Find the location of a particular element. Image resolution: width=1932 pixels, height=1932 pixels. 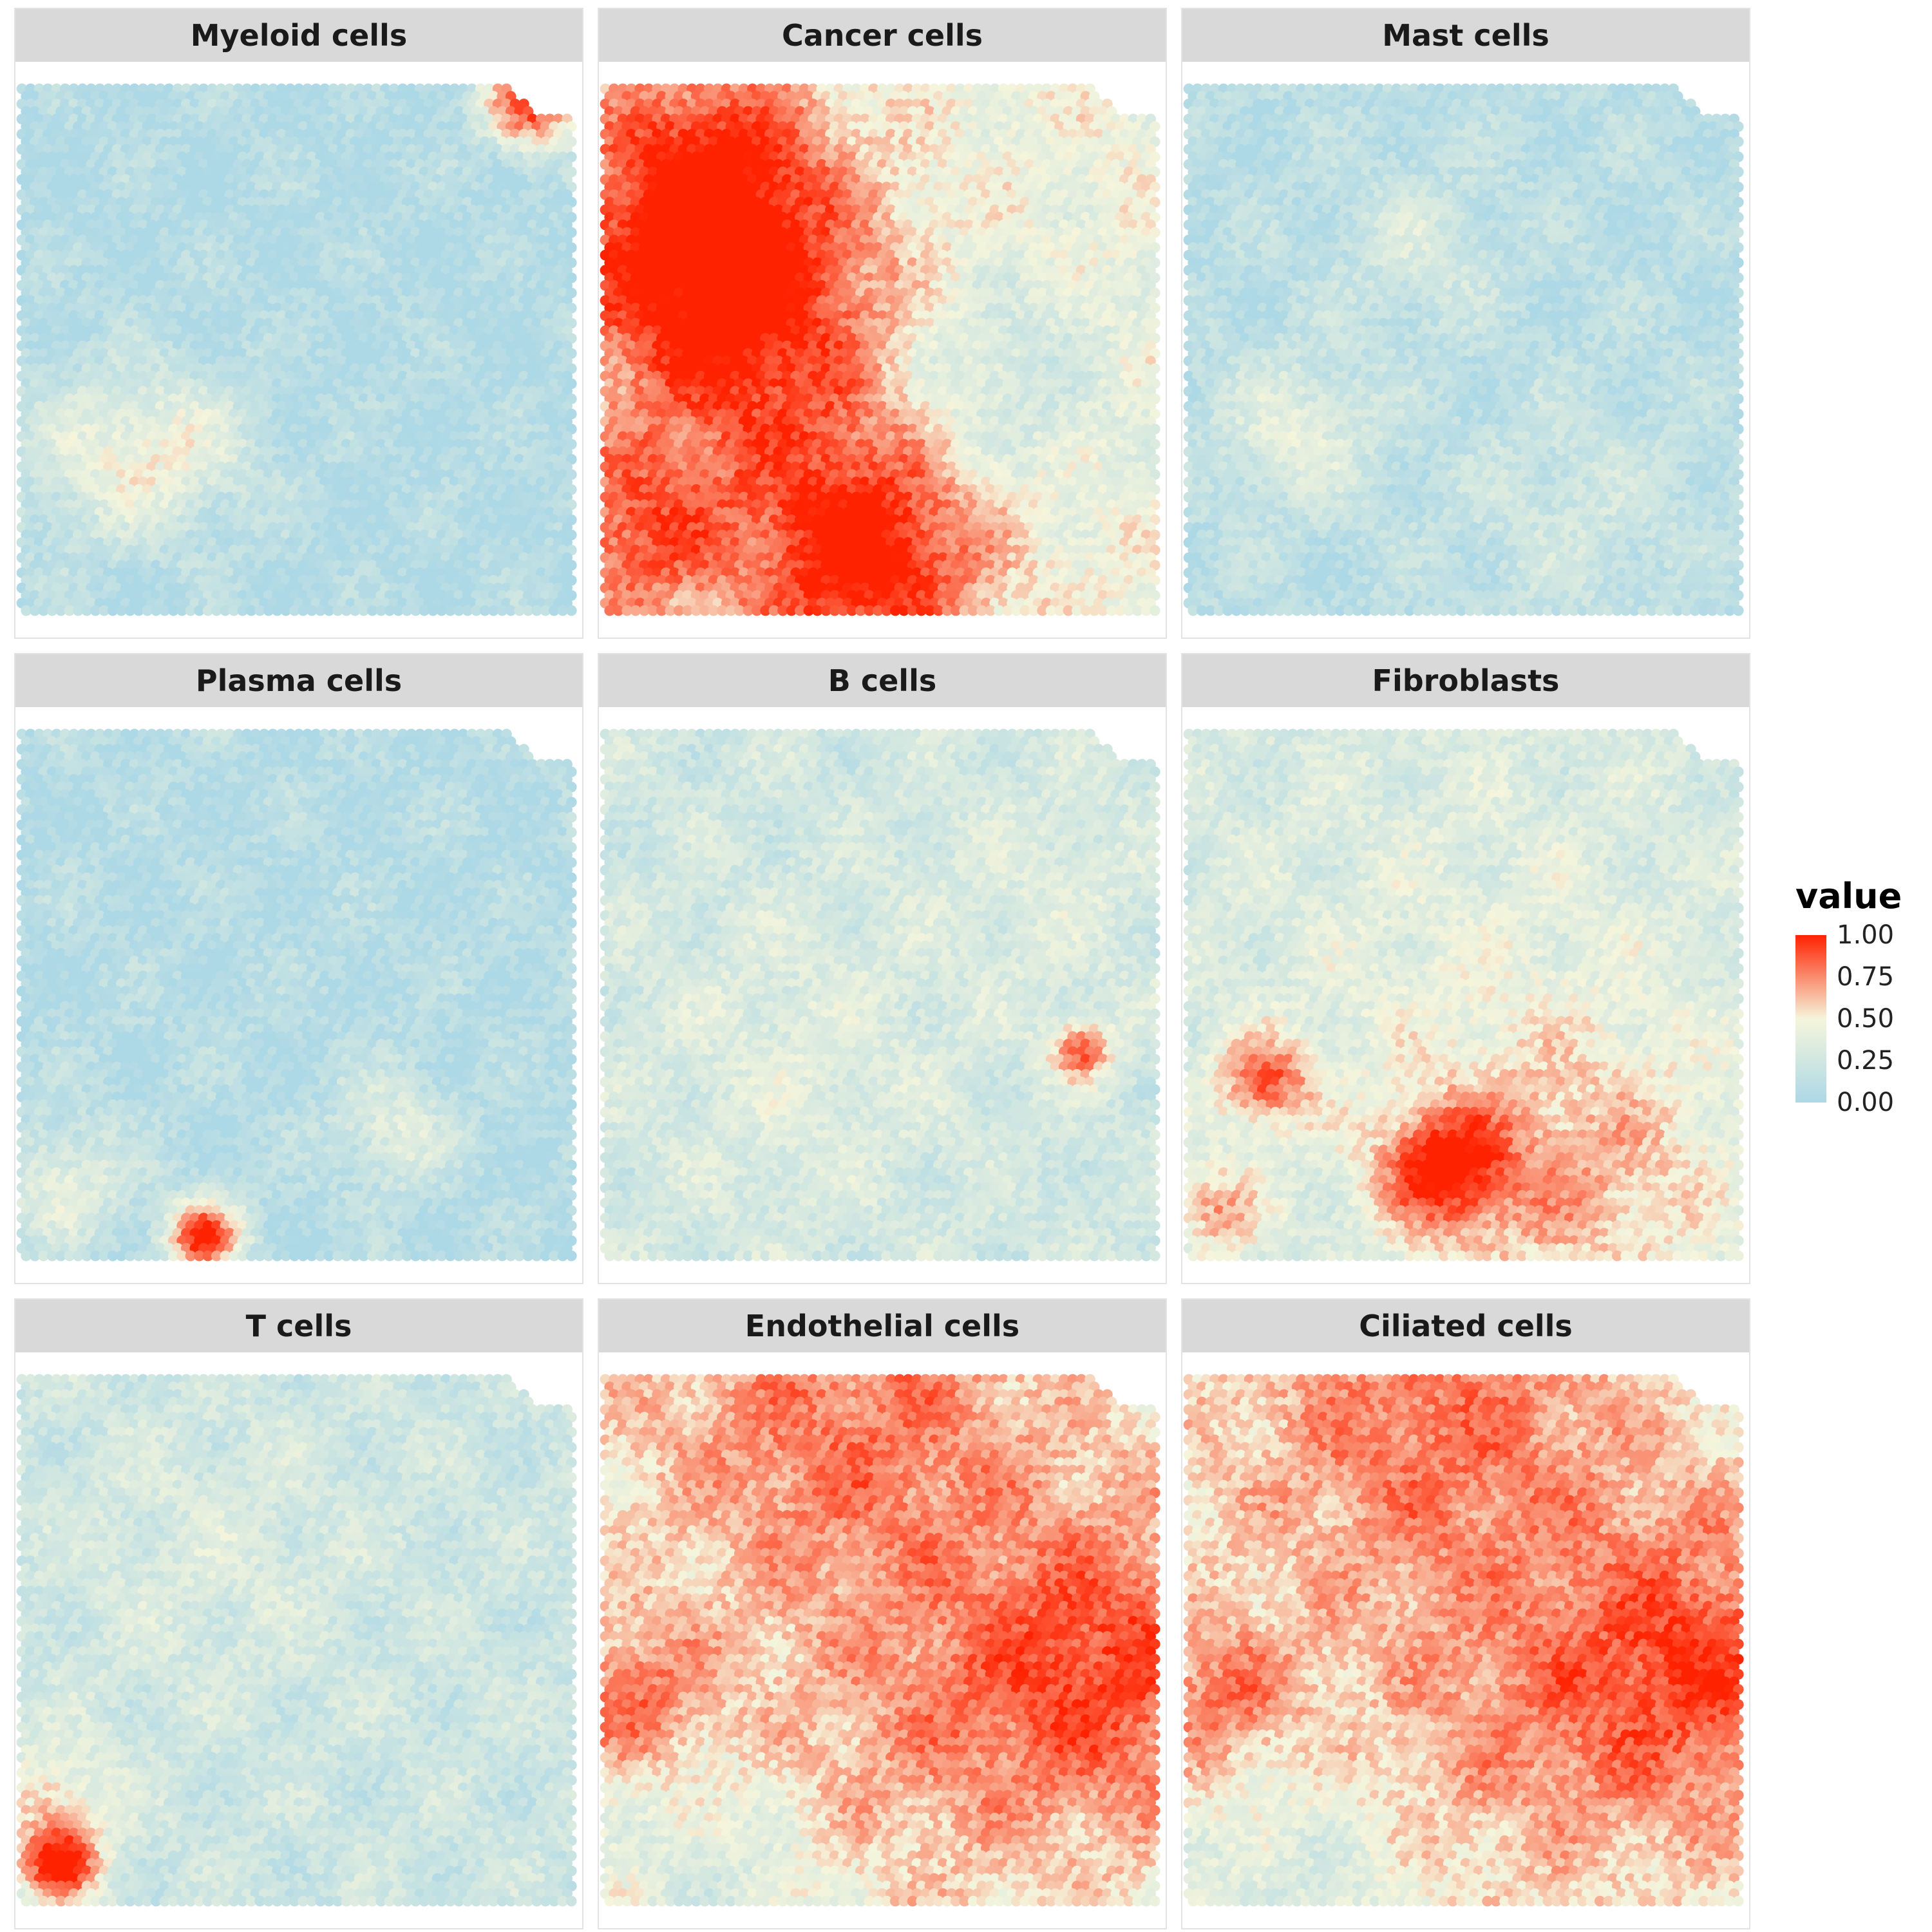

facet-strip: Myeloid cells is located at coordinates (298, 36).